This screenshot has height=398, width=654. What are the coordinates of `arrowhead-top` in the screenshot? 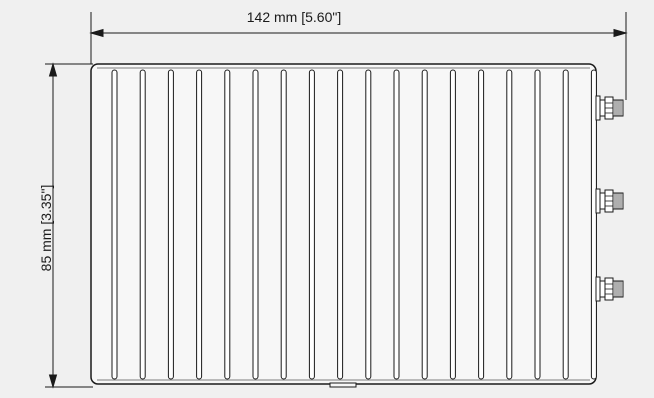 It's located at (53, 69).